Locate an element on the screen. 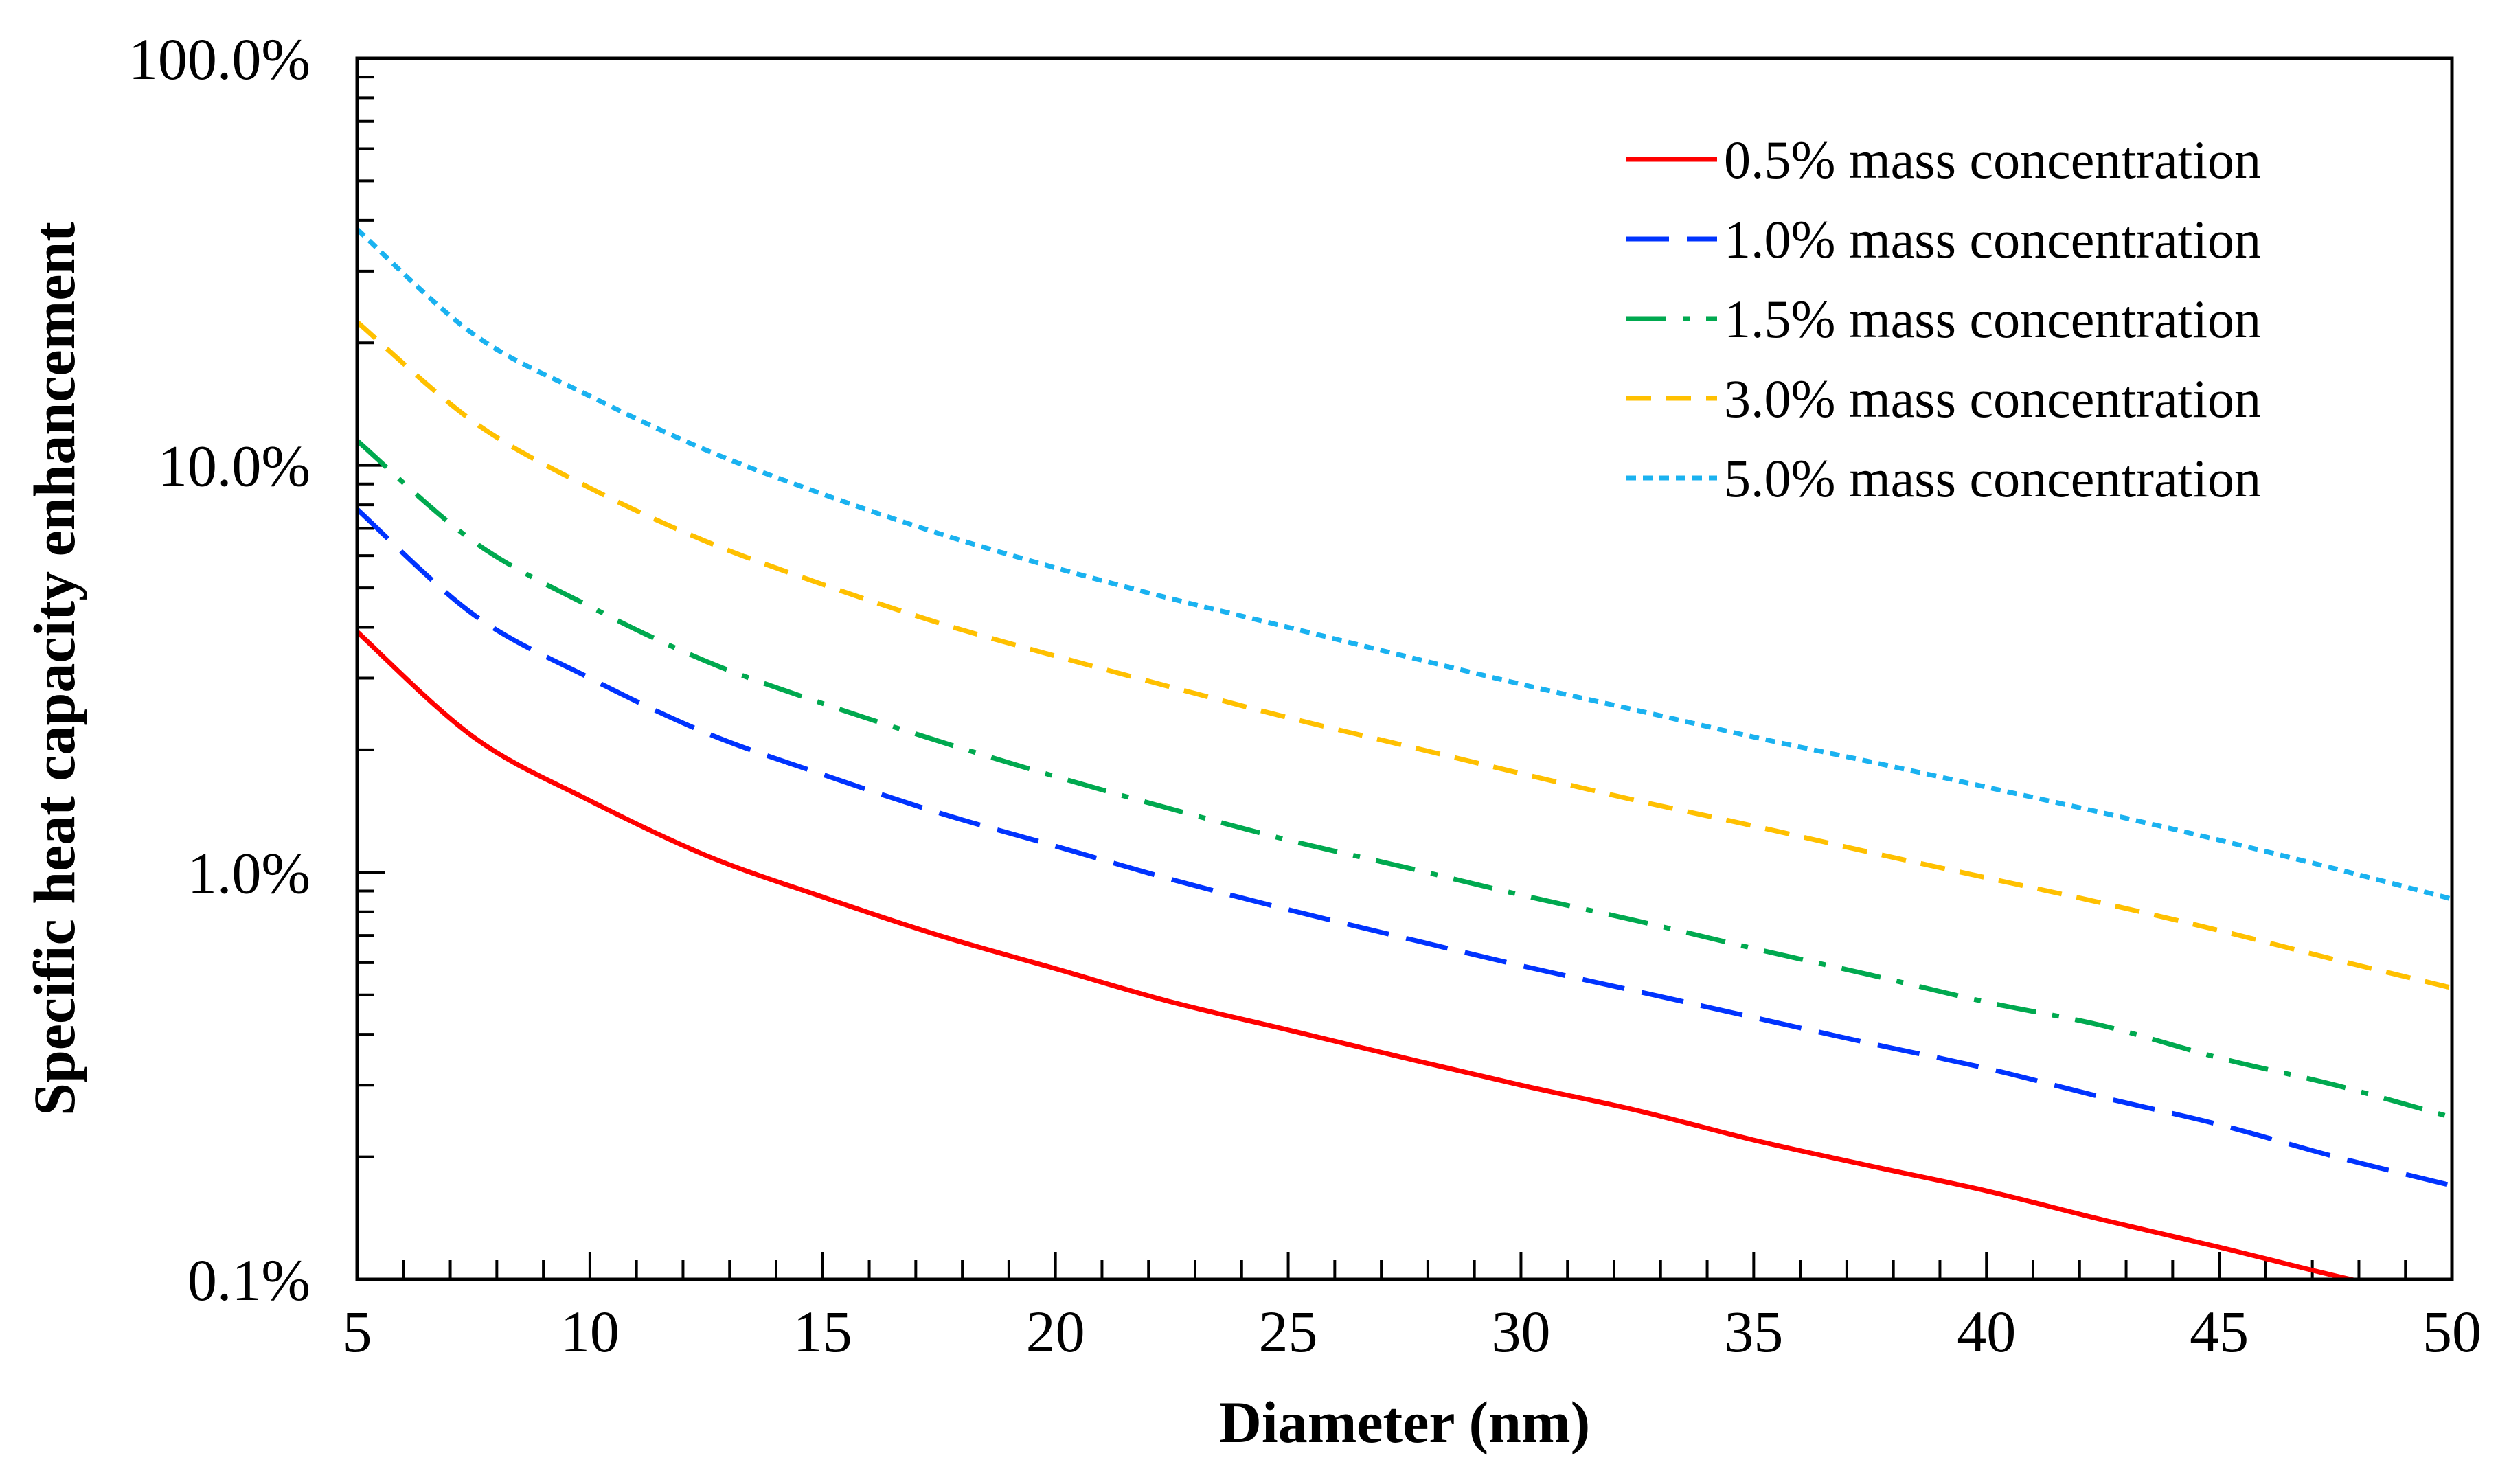  x-minor-ticks is located at coordinates (1404, 1266).